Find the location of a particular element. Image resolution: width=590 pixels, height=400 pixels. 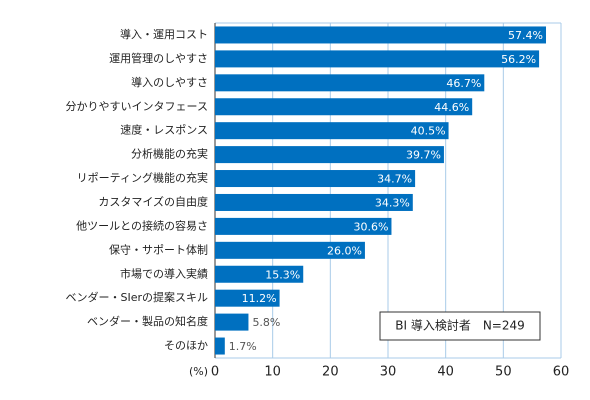

data-label: 26.0% is located at coordinates (344, 250).